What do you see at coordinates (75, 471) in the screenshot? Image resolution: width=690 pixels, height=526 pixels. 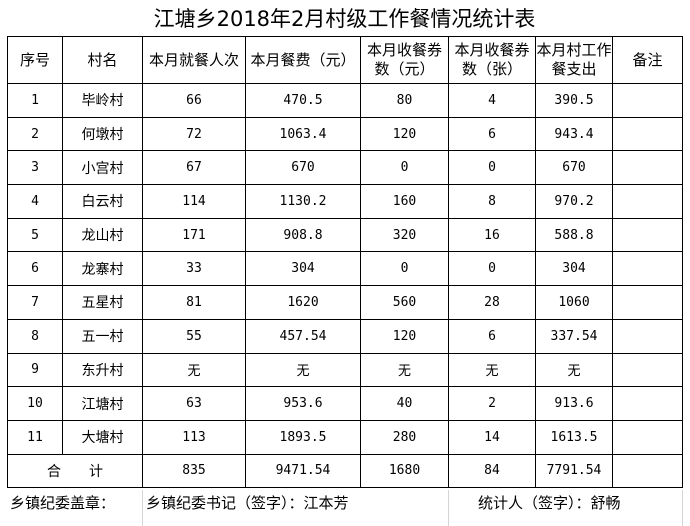 I see `total-label: 合 计` at bounding box center [75, 471].